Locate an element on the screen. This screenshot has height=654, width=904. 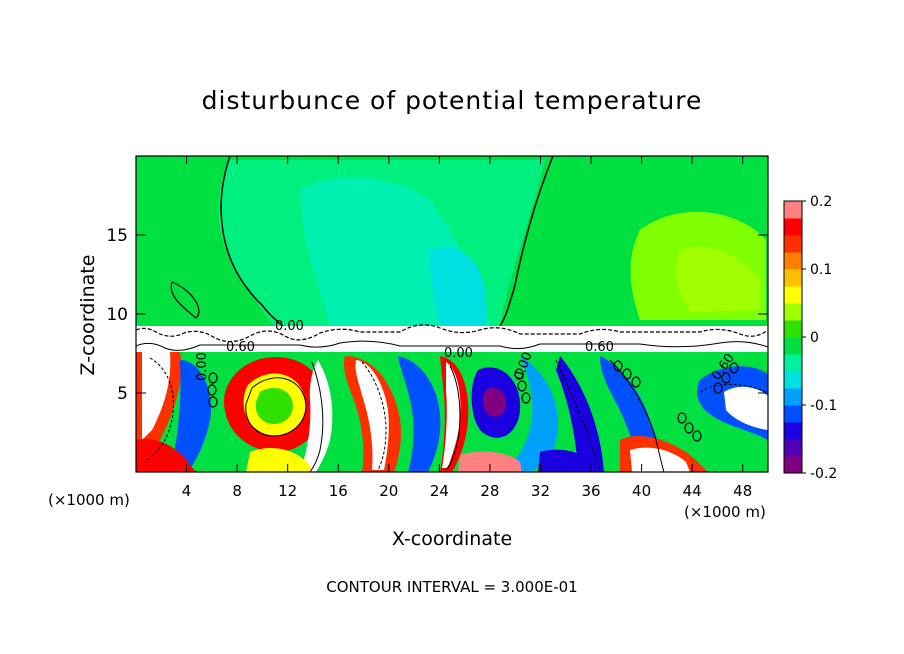
lower-pink-bottom is located at coordinates (490, 461).